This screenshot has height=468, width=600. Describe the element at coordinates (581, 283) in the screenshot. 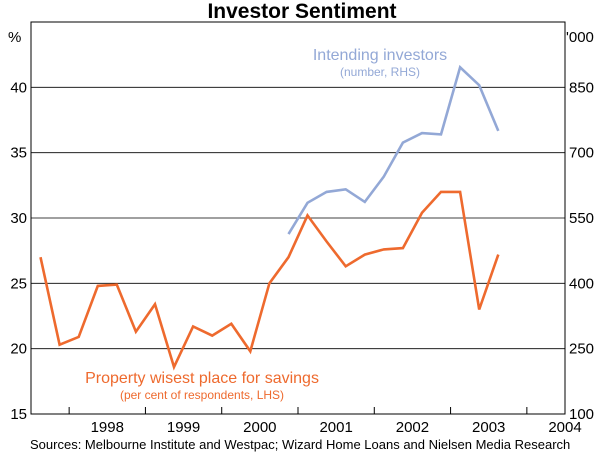

I see `right-tick-label: 400` at that location.